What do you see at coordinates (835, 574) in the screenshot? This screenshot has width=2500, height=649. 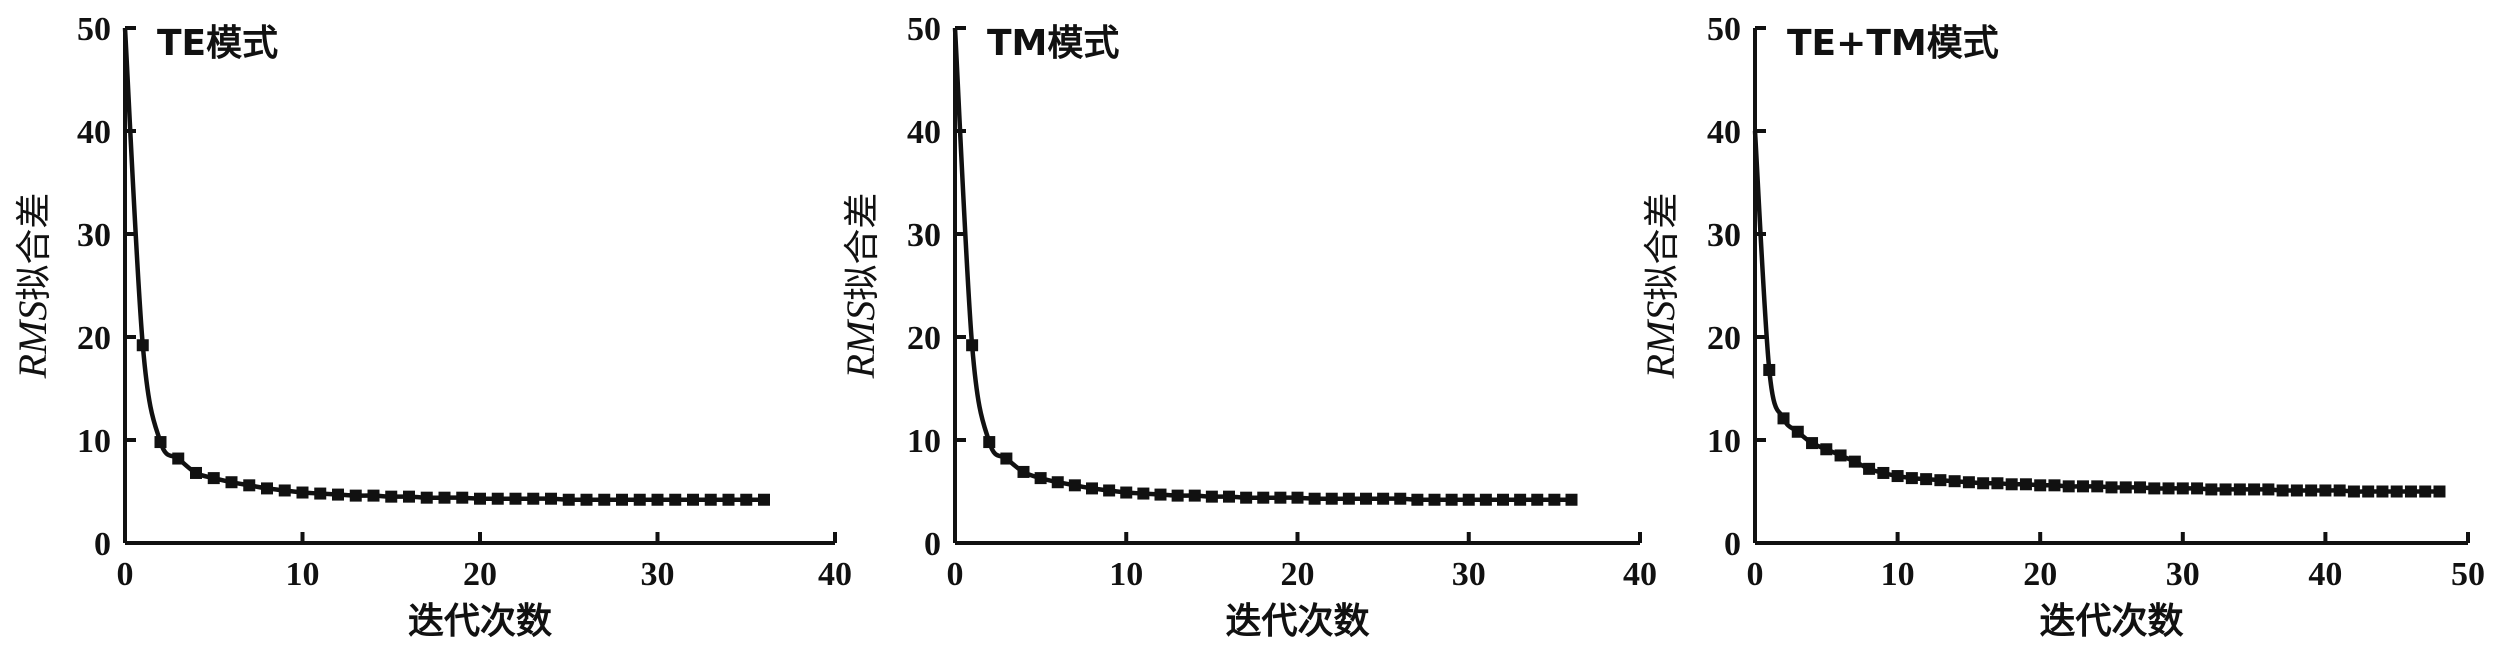 I see `x-tick-label: 40` at bounding box center [835, 574].